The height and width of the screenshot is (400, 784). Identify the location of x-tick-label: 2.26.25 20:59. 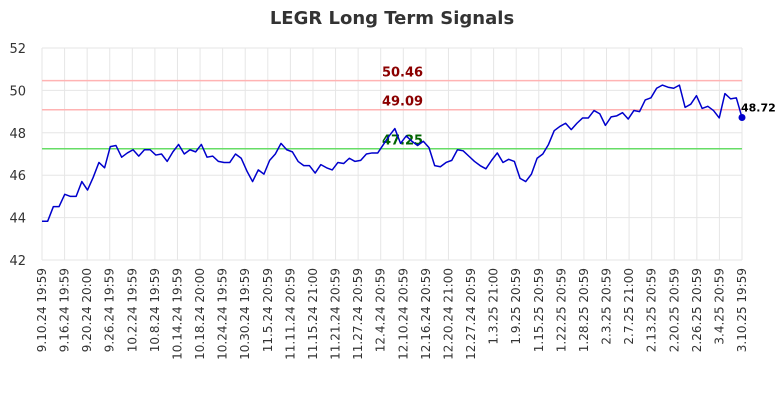
(697, 310).